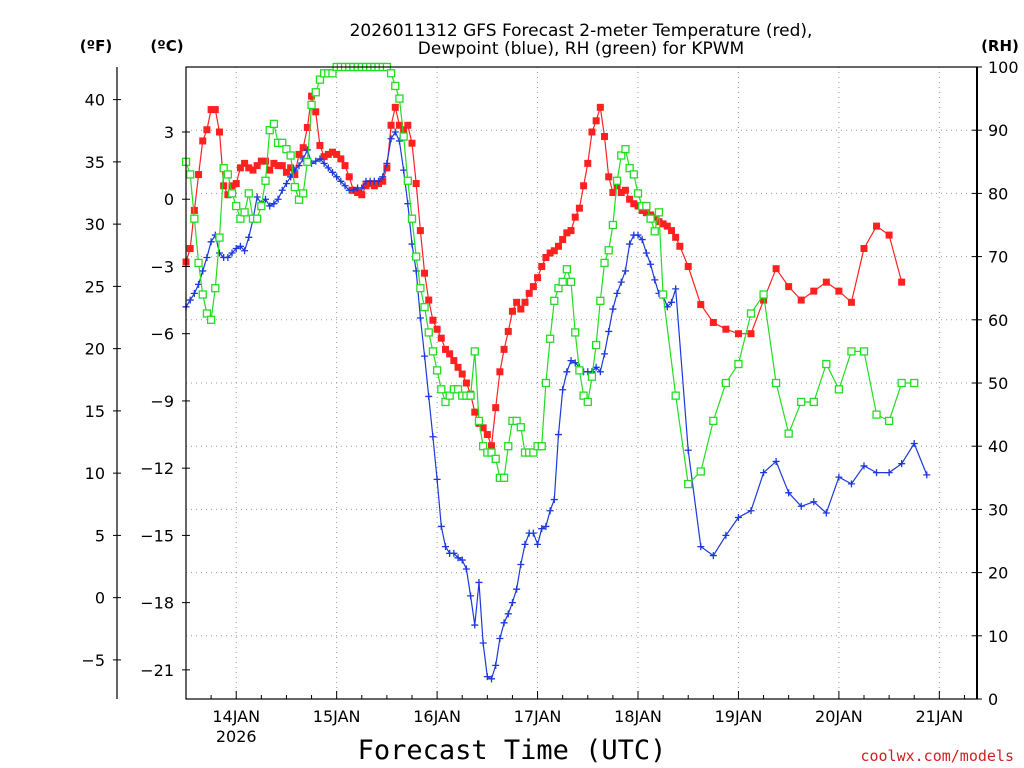  Describe the element at coordinates (166, 46) in the screenshot. I see `celsius-axis-unit: (ºC)` at that location.